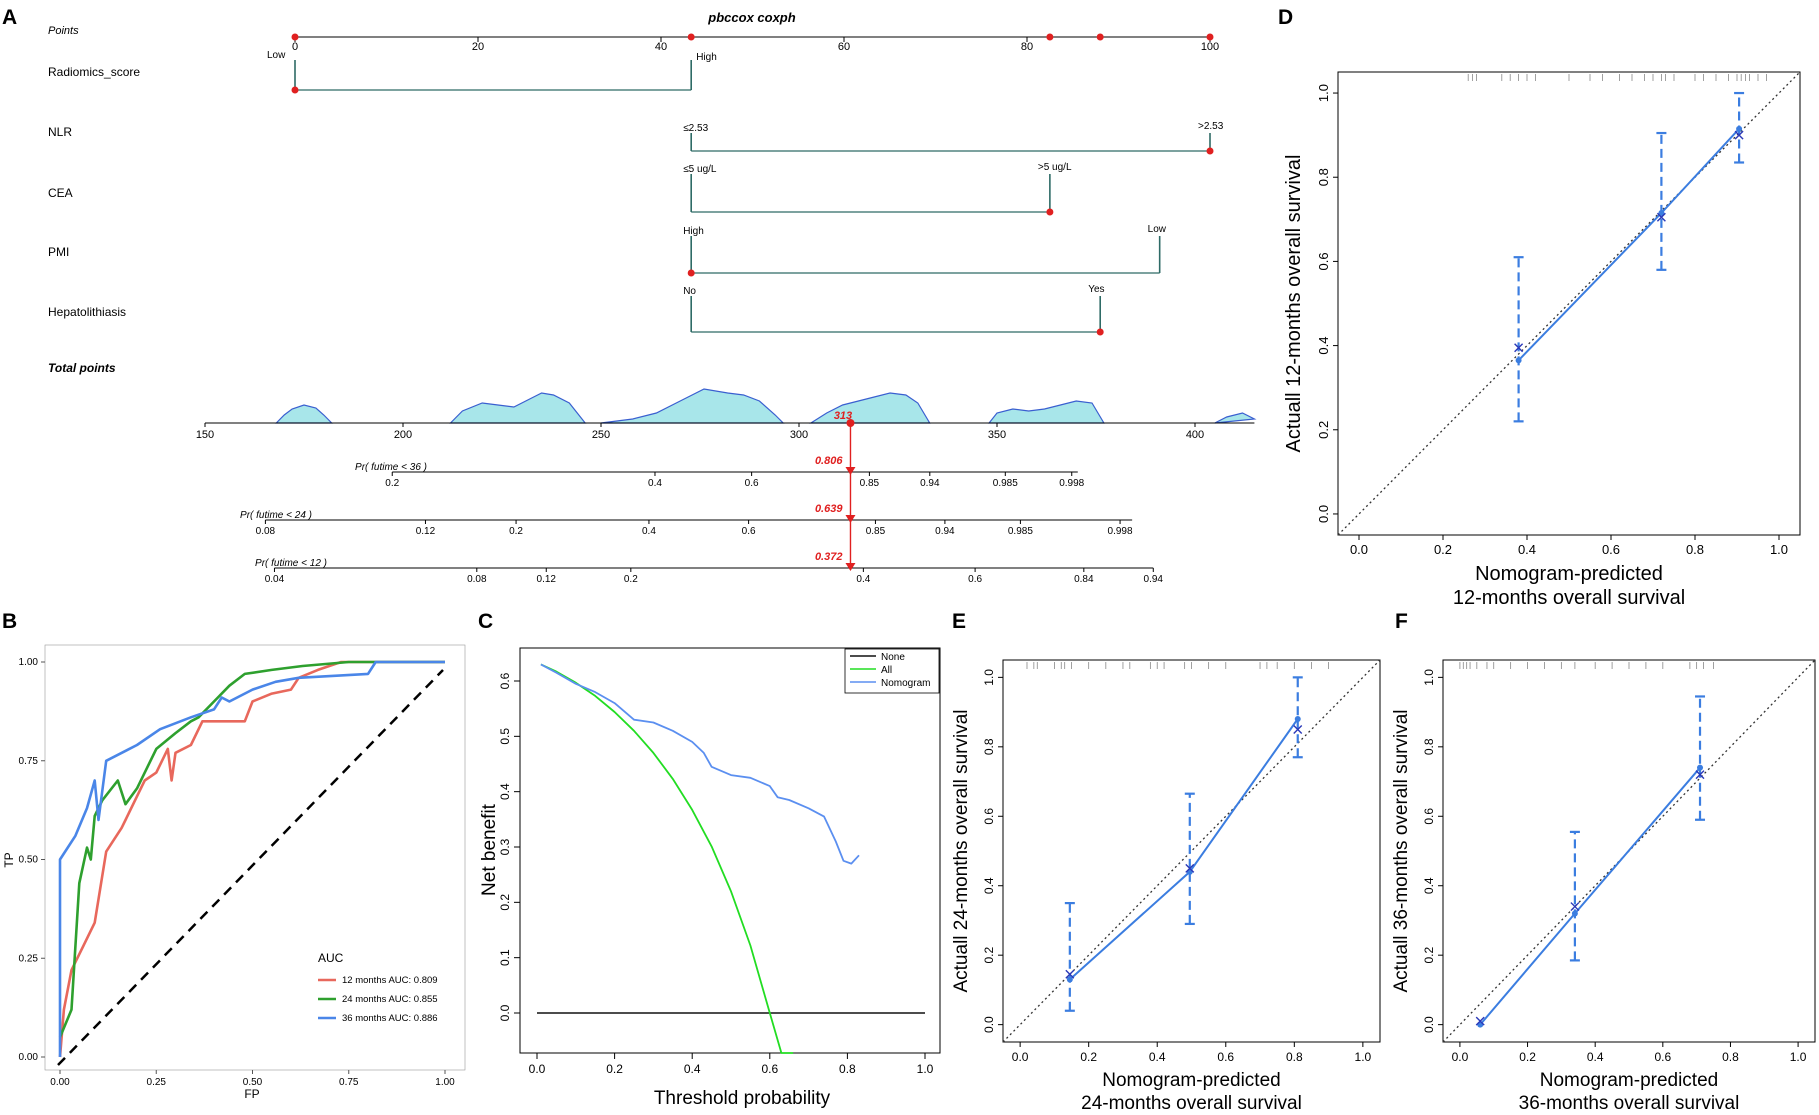  What do you see at coordinates (725, 431) in the screenshot?
I see `total-points-axis: 150 200 250 300 350 400` at bounding box center [725, 431].